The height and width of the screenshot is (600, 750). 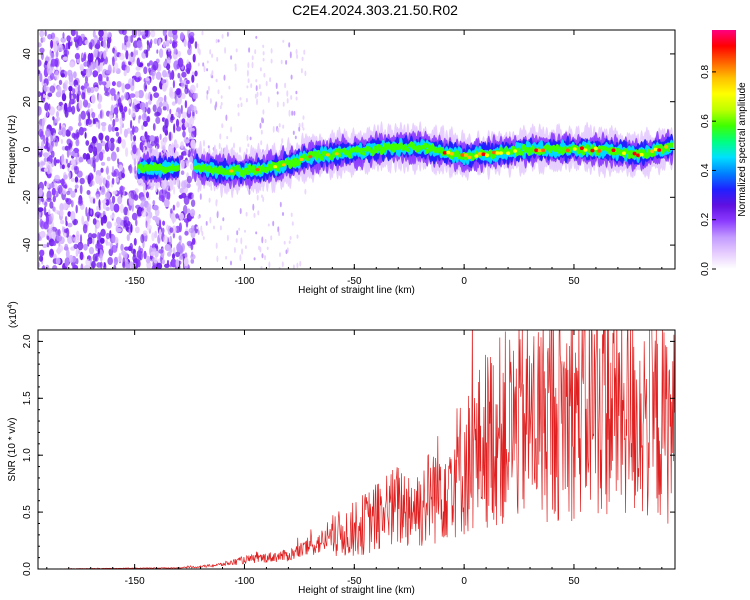 What do you see at coordinates (244, 281) in the screenshot?
I see `x-tick-label: -100` at bounding box center [244, 281].